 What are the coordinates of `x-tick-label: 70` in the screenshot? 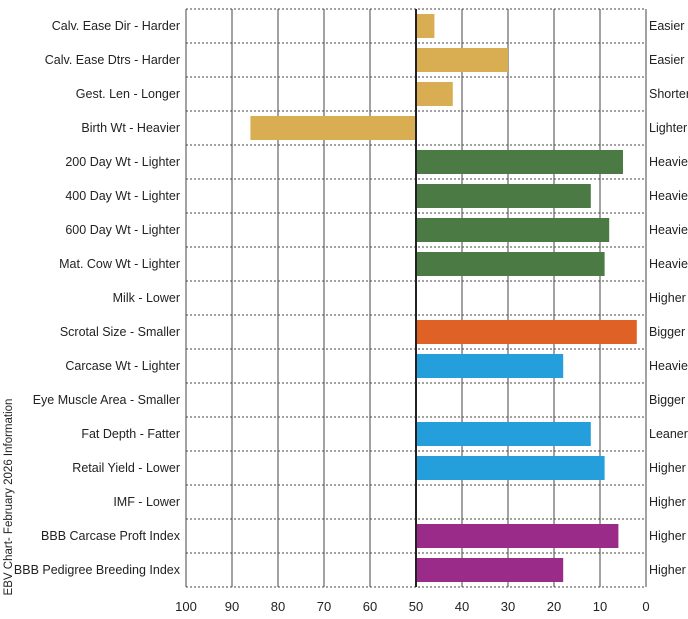 It's located at (324, 606).